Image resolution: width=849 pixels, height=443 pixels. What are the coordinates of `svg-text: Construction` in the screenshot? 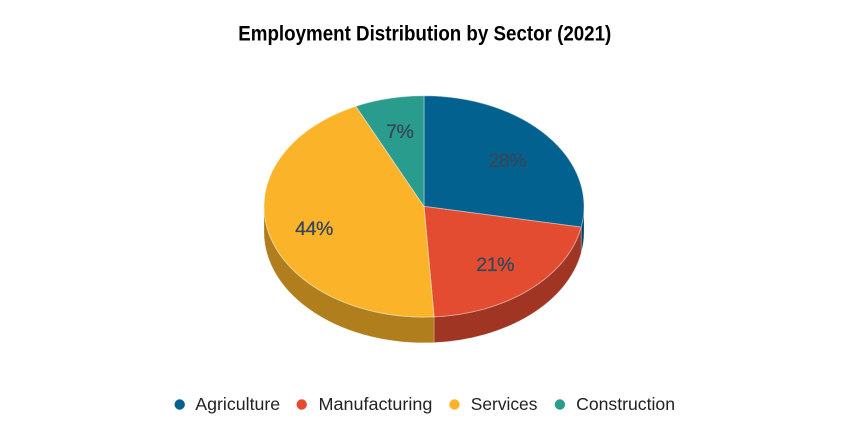 It's located at (625, 404).